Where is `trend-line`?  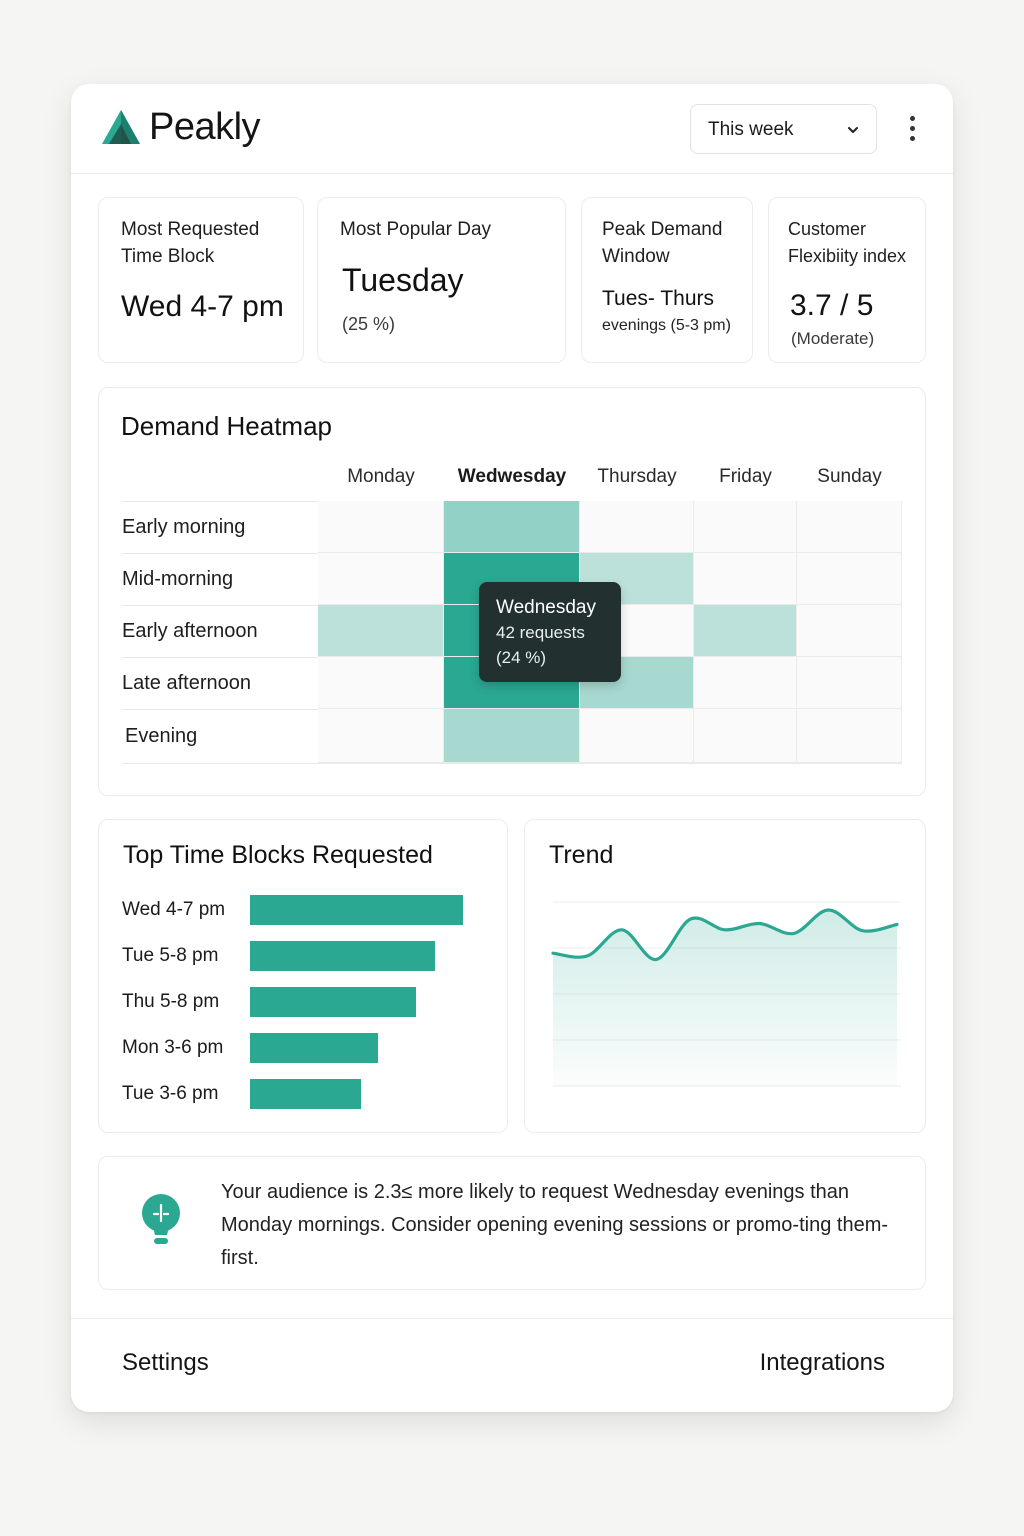
trend-line is located at coordinates (725, 935).